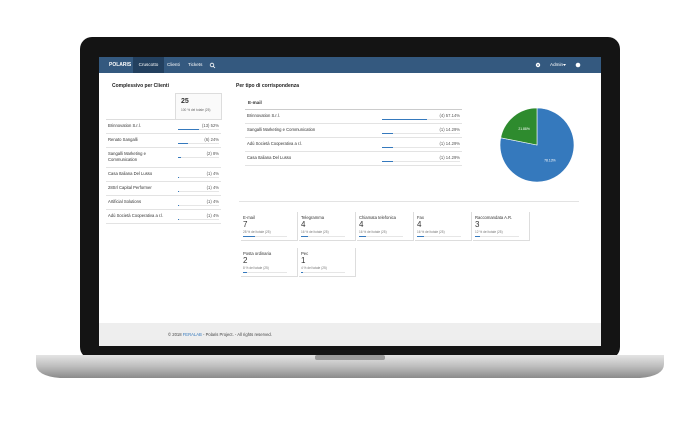  What do you see at coordinates (245, 224) in the screenshot?
I see `card-count: 7` at bounding box center [245, 224].